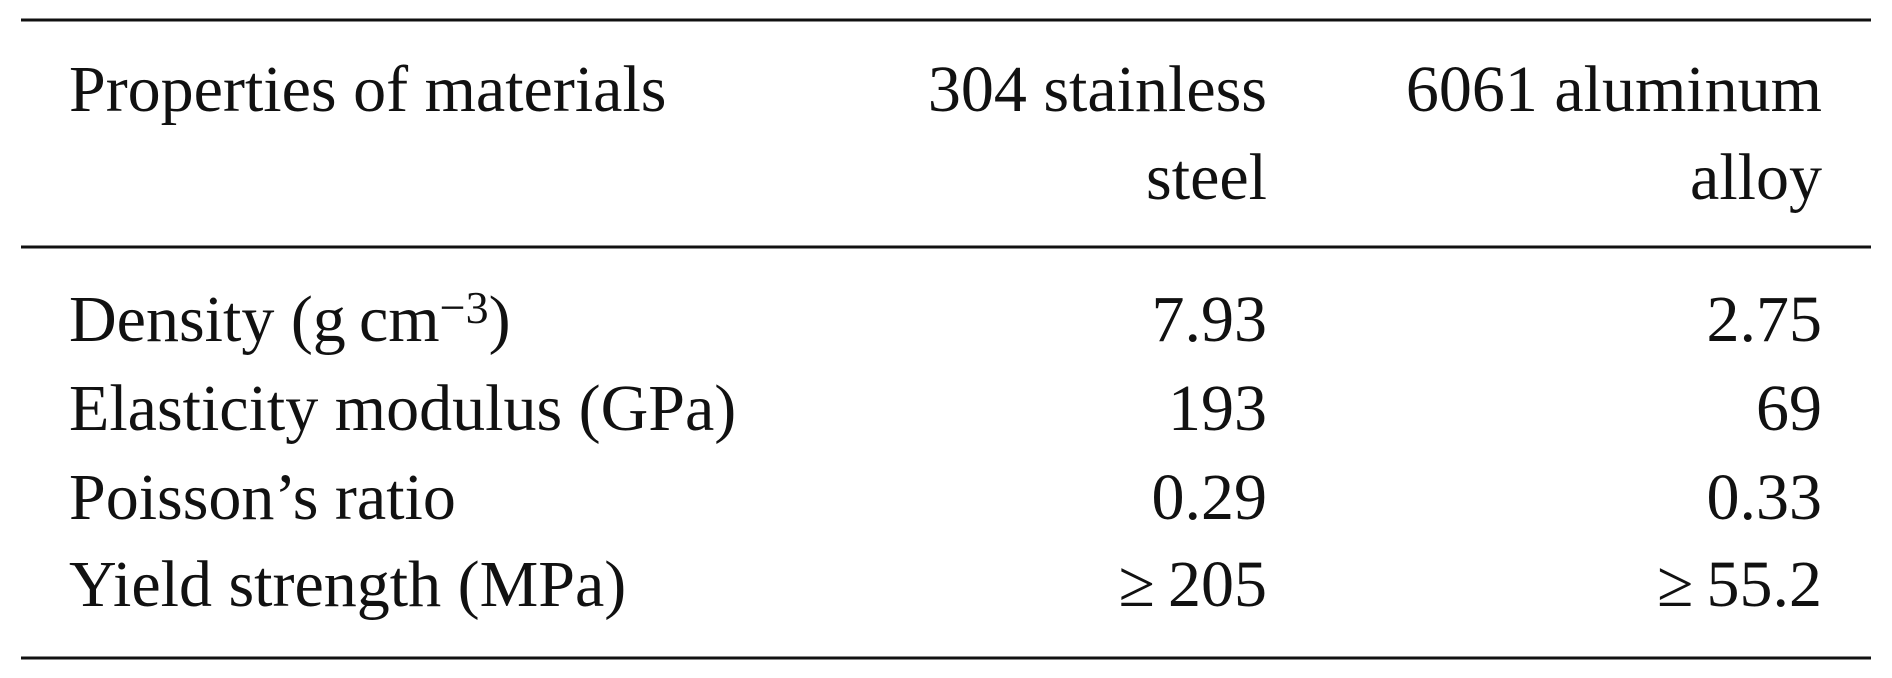 The height and width of the screenshot is (678, 1892). What do you see at coordinates (1210, 319) in the screenshot?
I see `cell: 7.93` at bounding box center [1210, 319].